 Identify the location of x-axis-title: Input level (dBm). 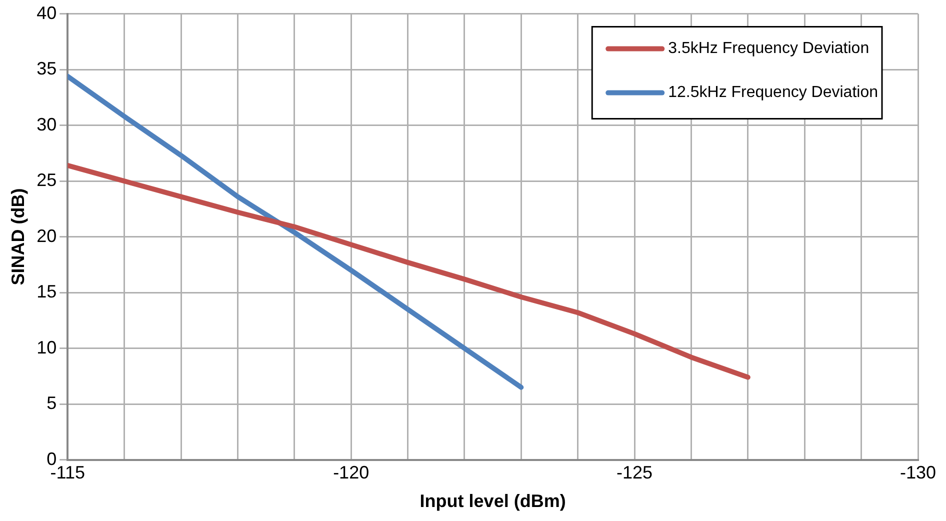
(493, 501).